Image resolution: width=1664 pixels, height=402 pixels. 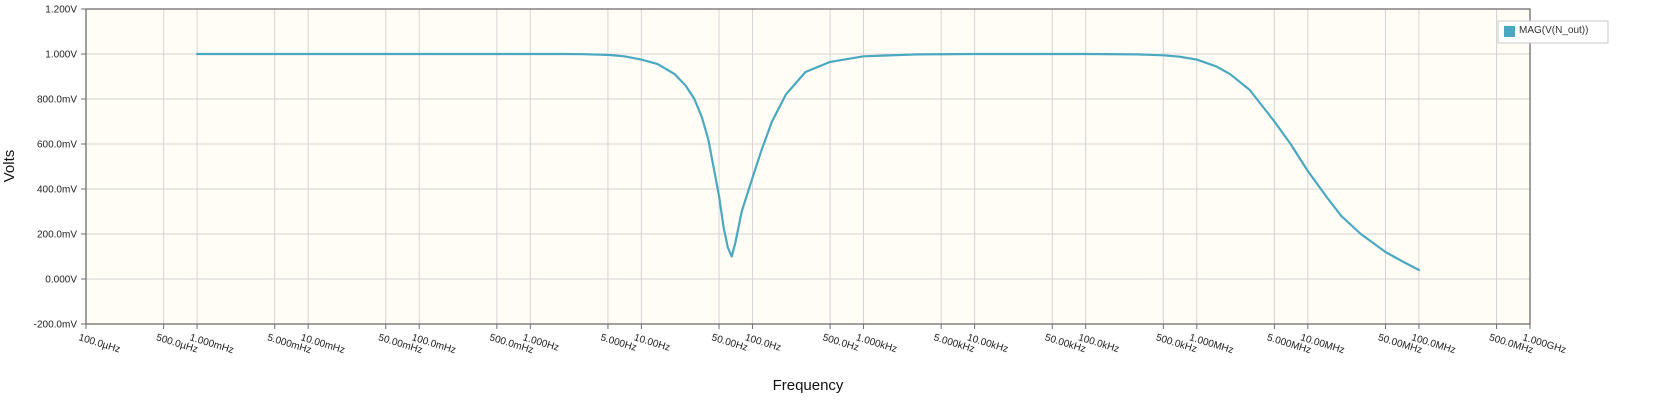 I want to click on y-tick-label: -200.0mV, so click(x=56, y=325).